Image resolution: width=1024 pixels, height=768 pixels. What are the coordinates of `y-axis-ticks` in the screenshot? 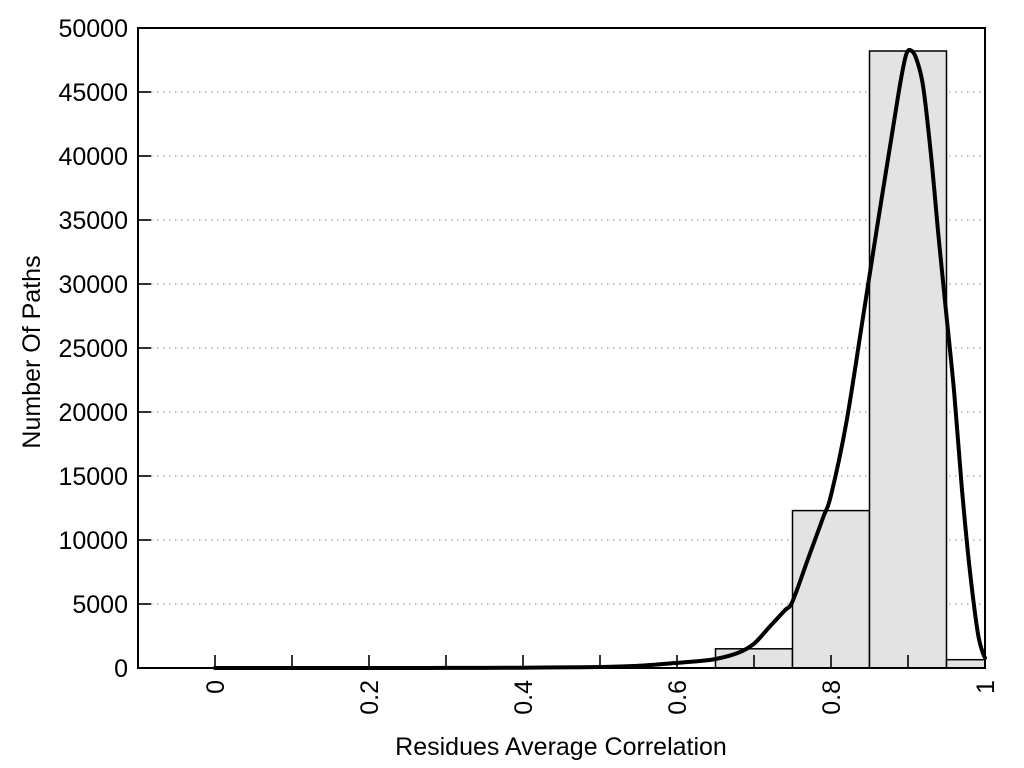 It's located at (145, 348).